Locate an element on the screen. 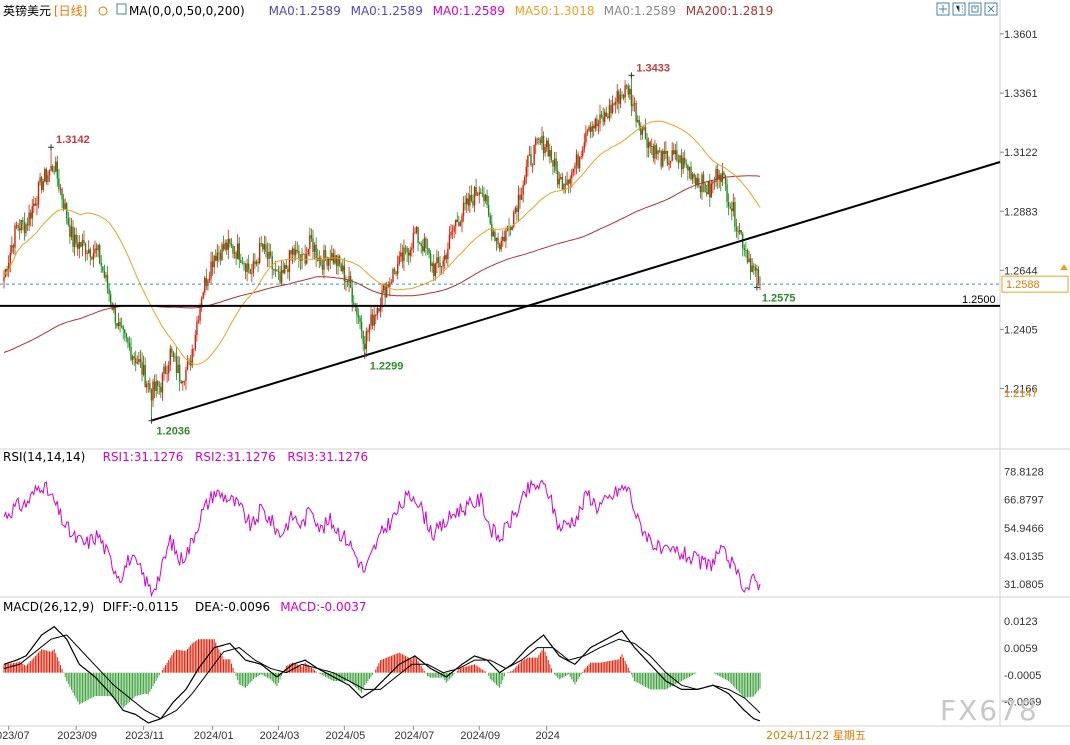 The height and width of the screenshot is (745, 1070). ma-value: MA50:1.3018 is located at coordinates (555, 11).